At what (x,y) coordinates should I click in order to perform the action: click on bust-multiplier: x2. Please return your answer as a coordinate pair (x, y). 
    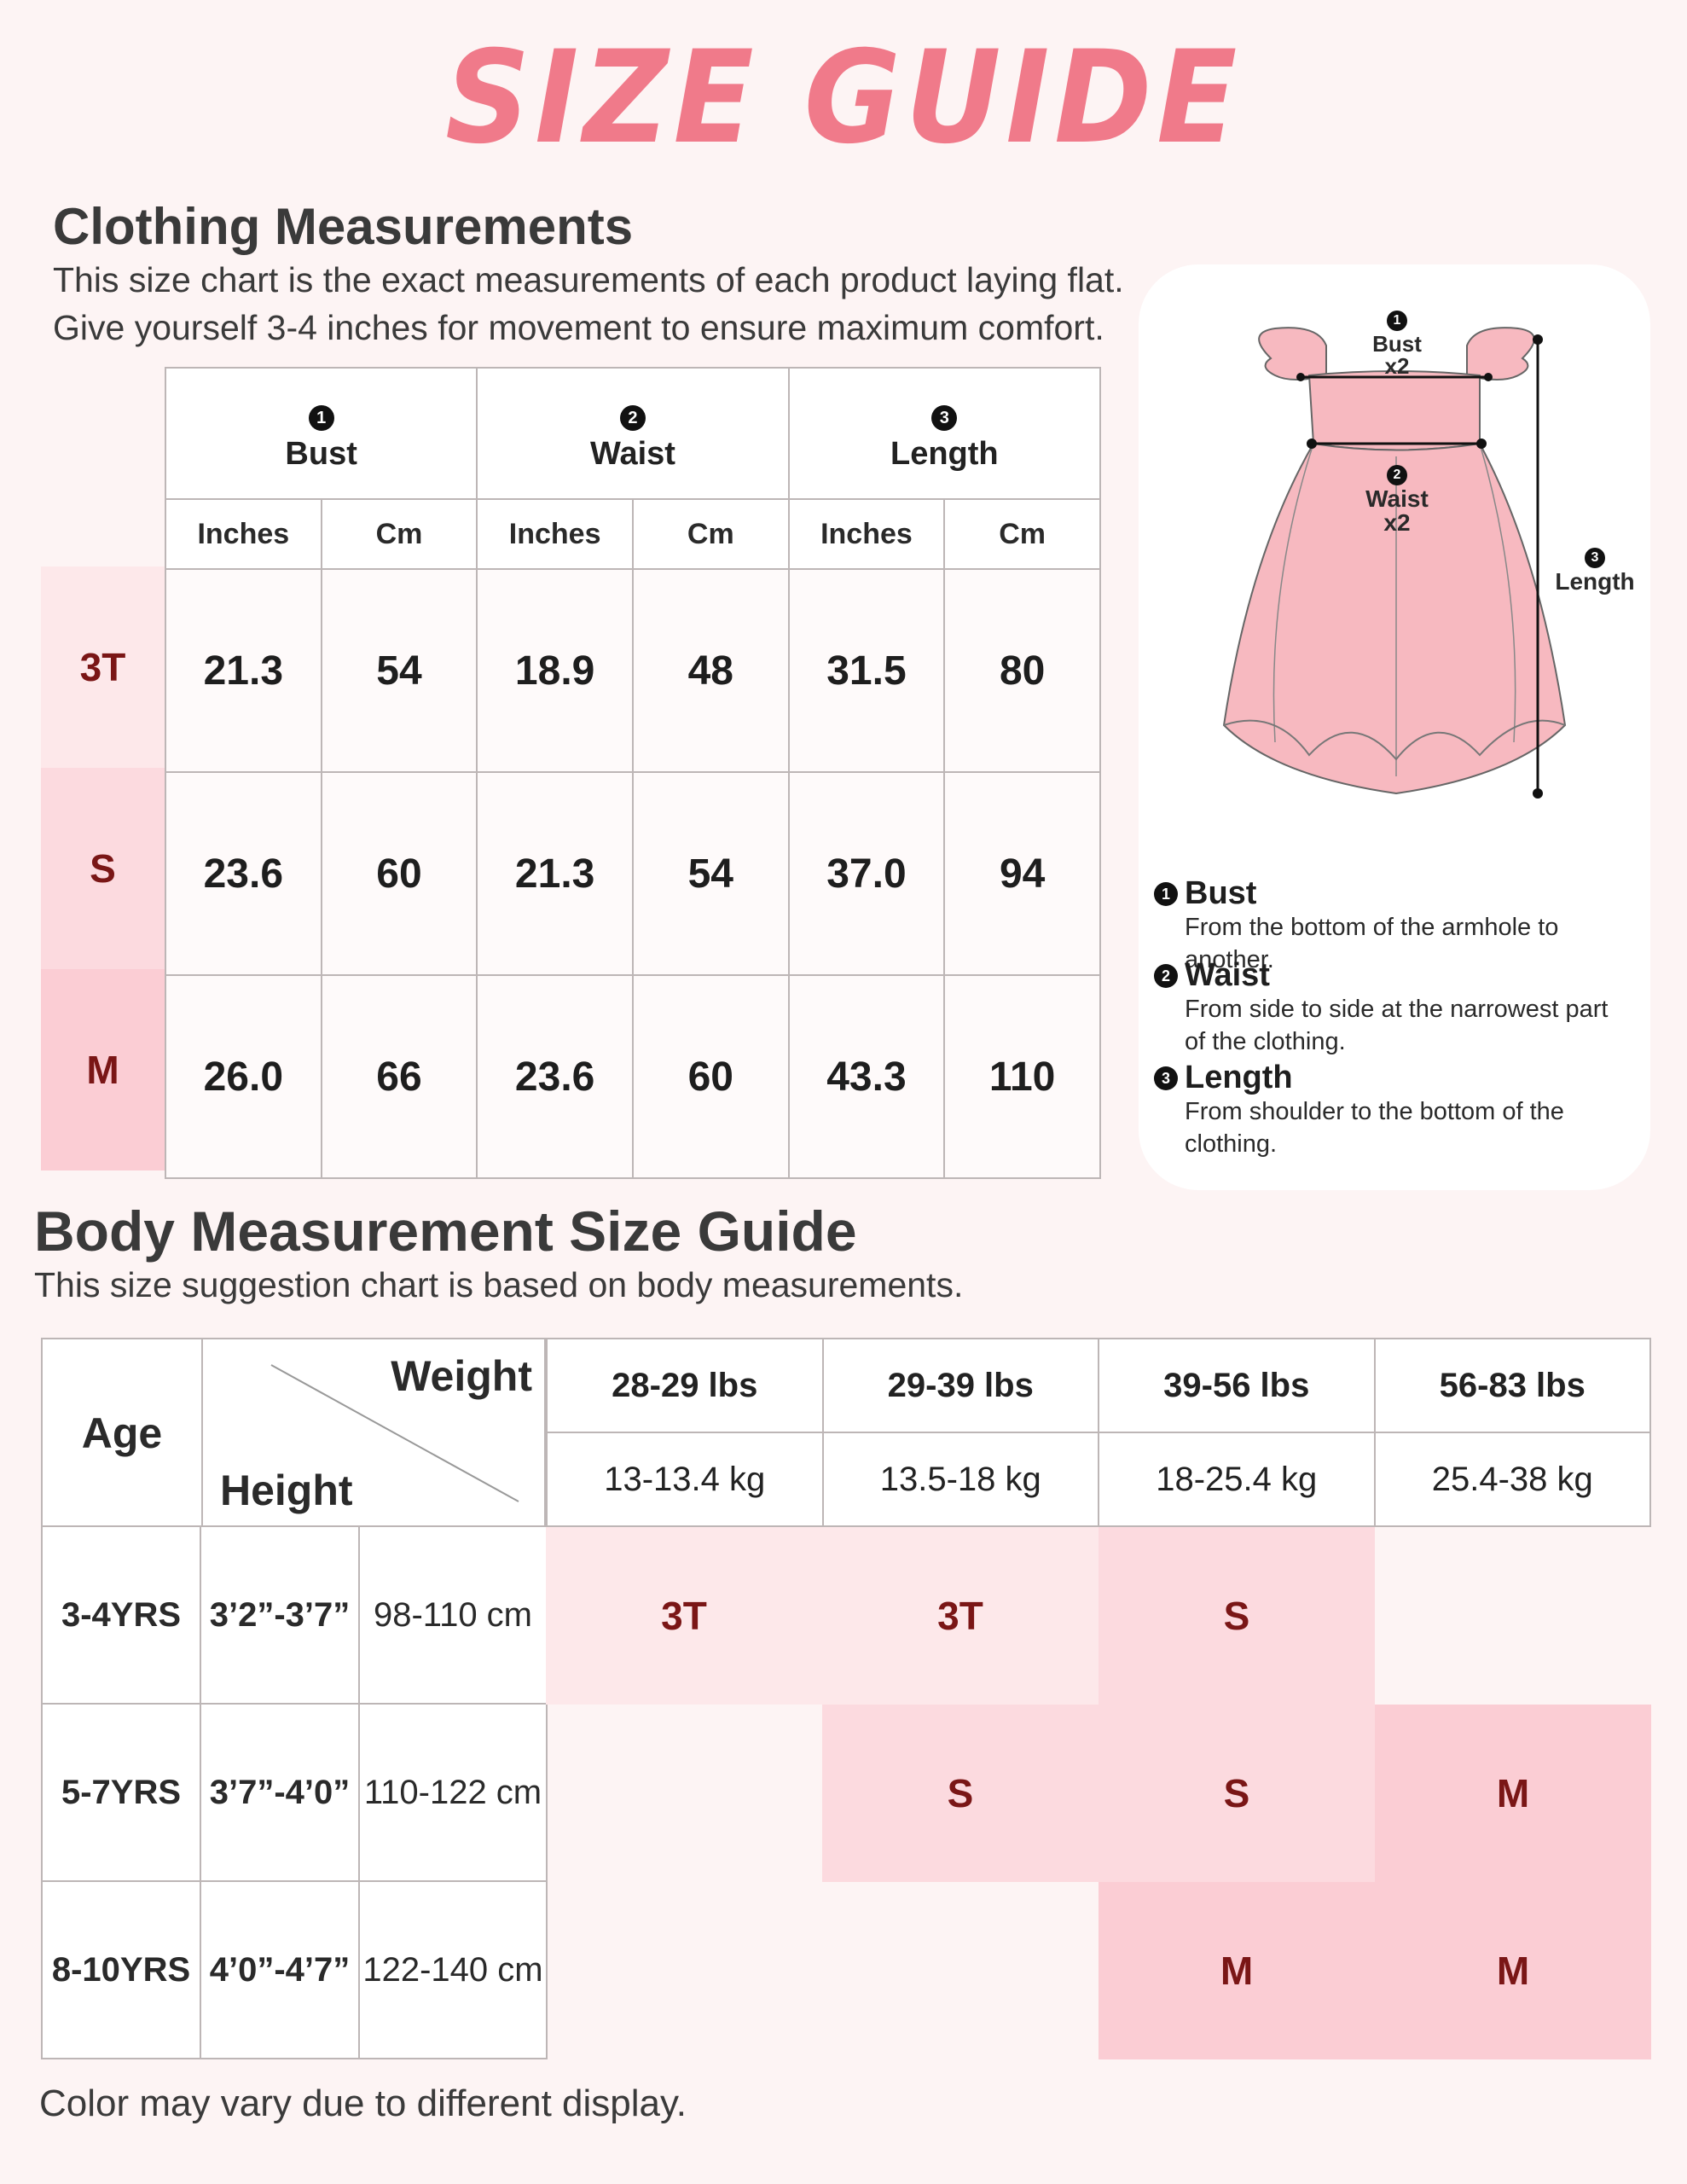
    Looking at the image, I should click on (1397, 366).